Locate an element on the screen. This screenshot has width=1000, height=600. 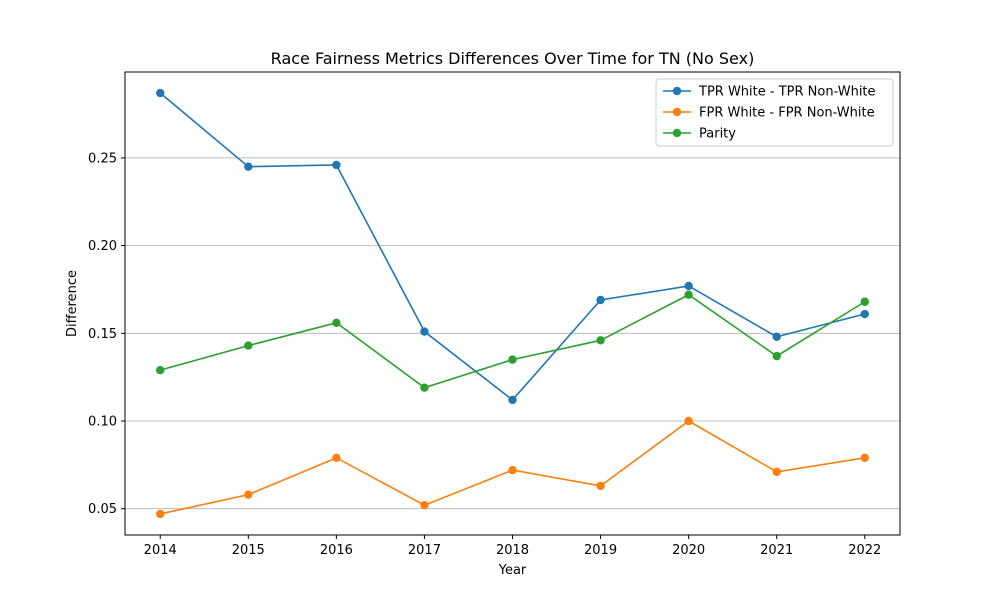
legend-label: TPR White - TPR Non-White is located at coordinates (787, 92).